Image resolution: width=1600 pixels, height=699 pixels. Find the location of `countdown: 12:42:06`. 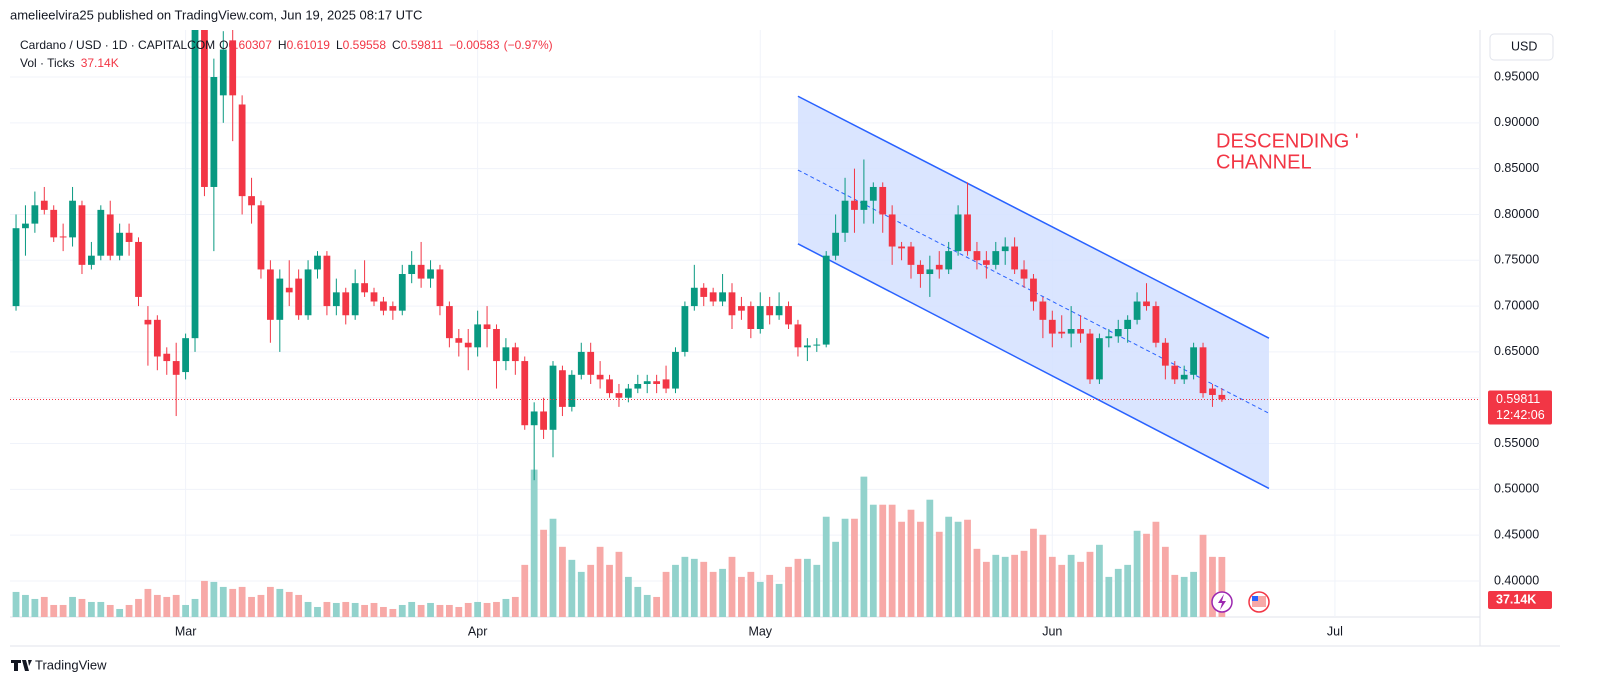

countdown: 12:42:06 is located at coordinates (1520, 415).